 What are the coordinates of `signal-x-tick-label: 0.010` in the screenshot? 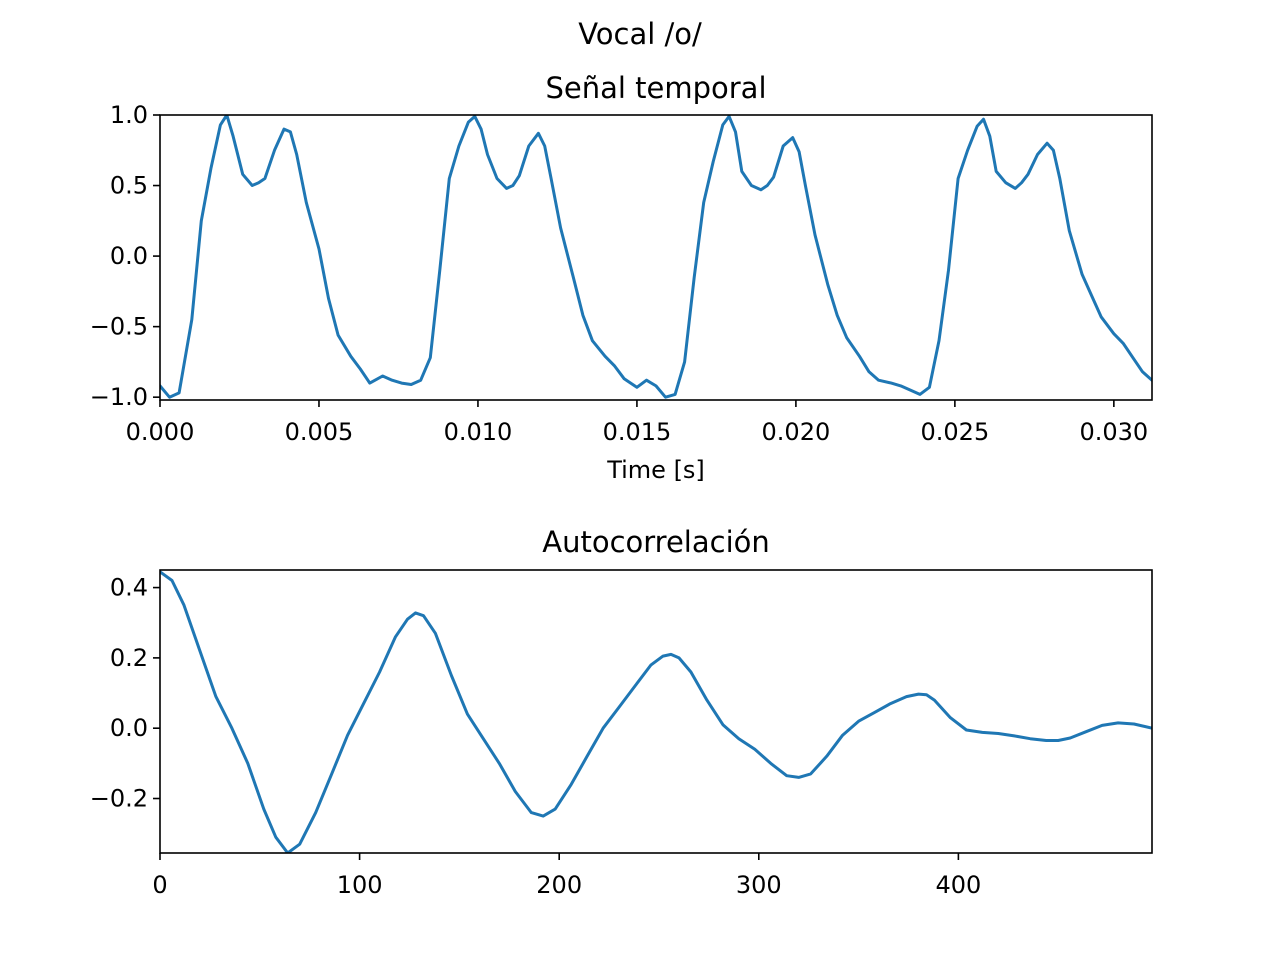 It's located at (478, 432).